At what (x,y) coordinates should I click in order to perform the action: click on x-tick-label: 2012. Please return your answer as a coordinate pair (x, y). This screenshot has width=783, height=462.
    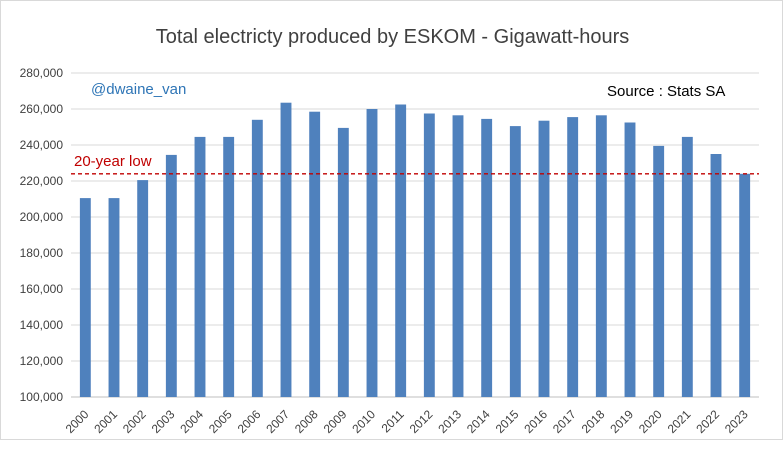
    Looking at the image, I should click on (421, 421).